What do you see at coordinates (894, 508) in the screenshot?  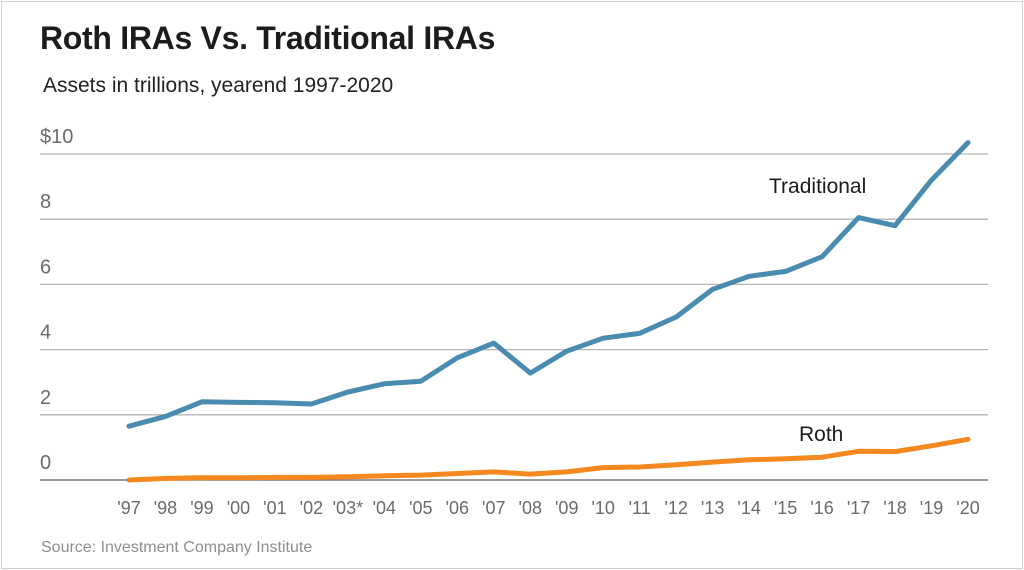 I see `x-tick-label: '18` at bounding box center [894, 508].